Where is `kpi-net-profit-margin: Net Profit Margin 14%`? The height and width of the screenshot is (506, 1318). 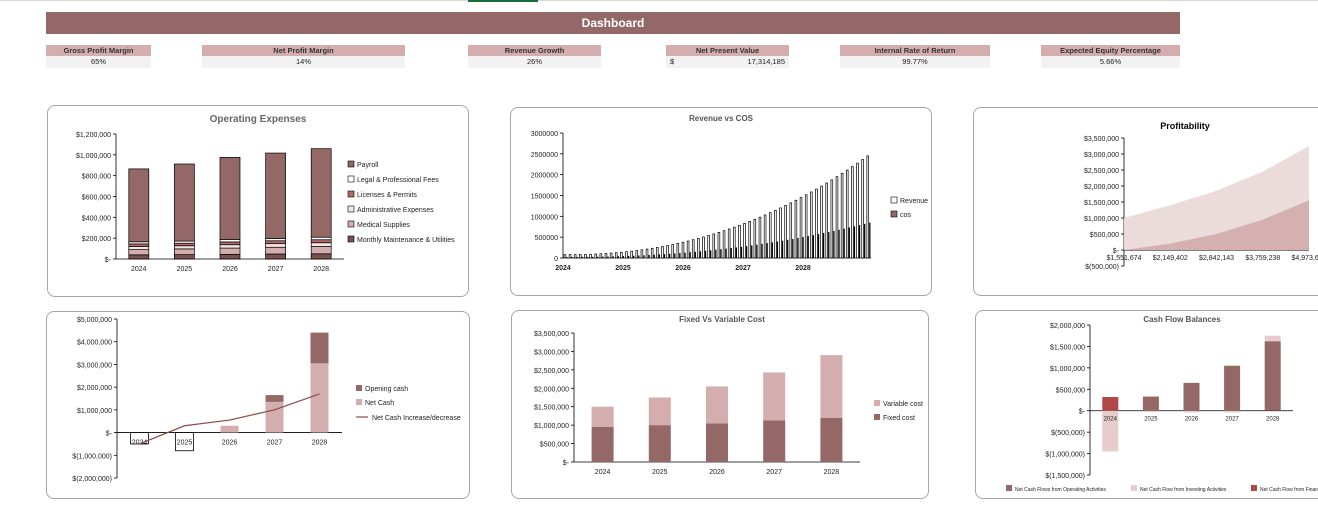
kpi-net-profit-margin: Net Profit Margin 14% is located at coordinates (303, 57).